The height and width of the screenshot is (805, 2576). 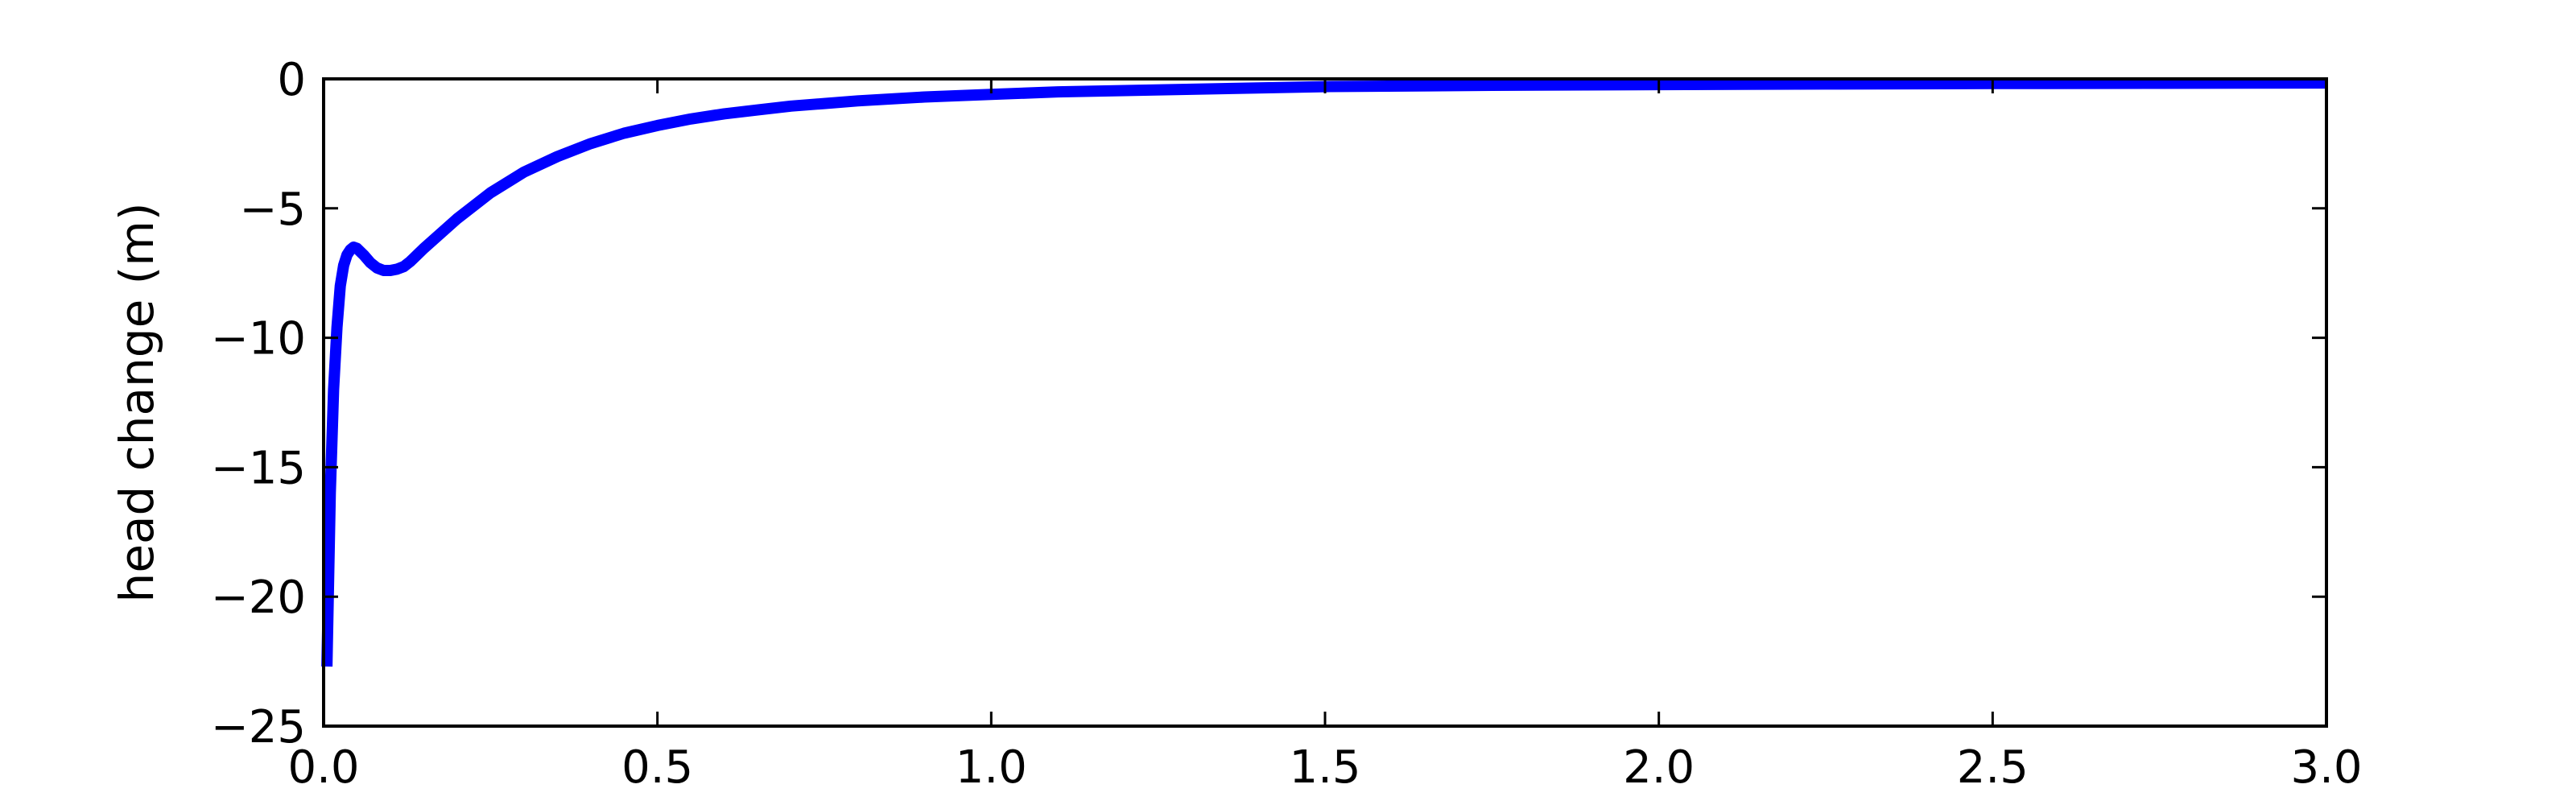 I want to click on x-tick-labels: 0.0 0.5 1.0 1.5 2.0 2.5 3.0, so click(x=1324, y=767).